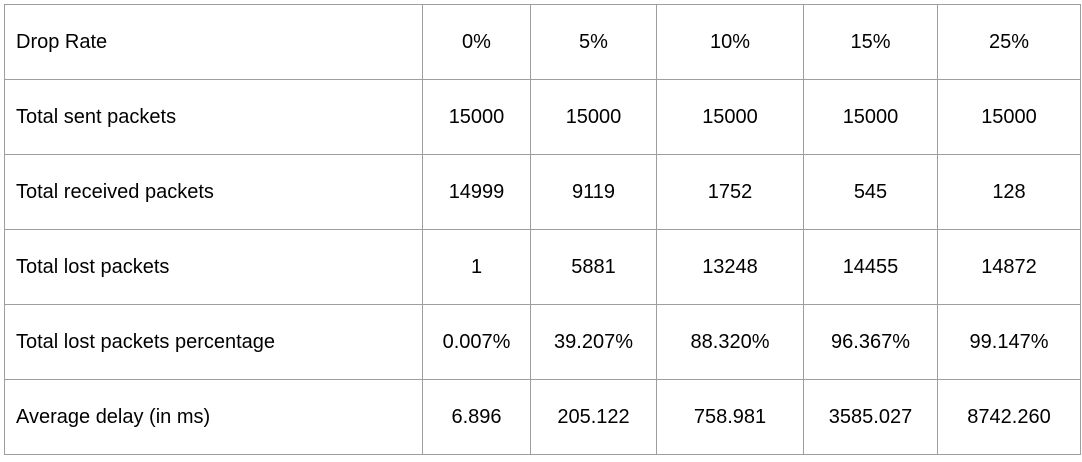  I want to click on table-cell: 3585.027, so click(870, 417).